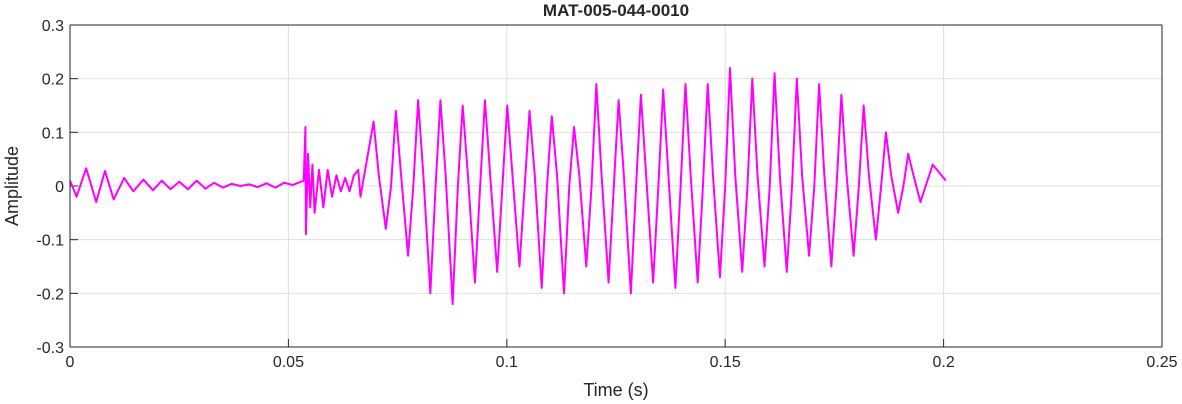 Image resolution: width=1182 pixels, height=404 pixels. What do you see at coordinates (288, 362) in the screenshot?
I see `x-tick-label: 0.05` at bounding box center [288, 362].